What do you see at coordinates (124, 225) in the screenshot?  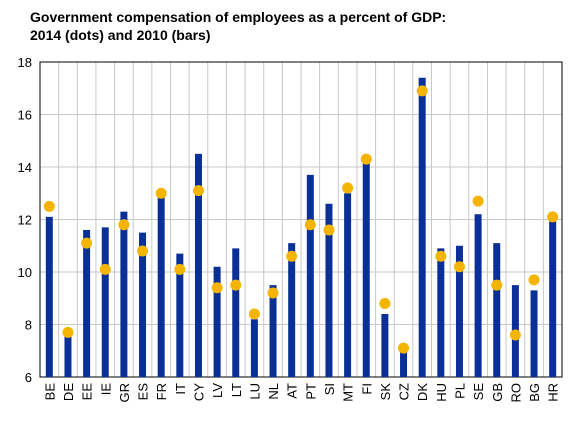 I see `dot-GR` at bounding box center [124, 225].